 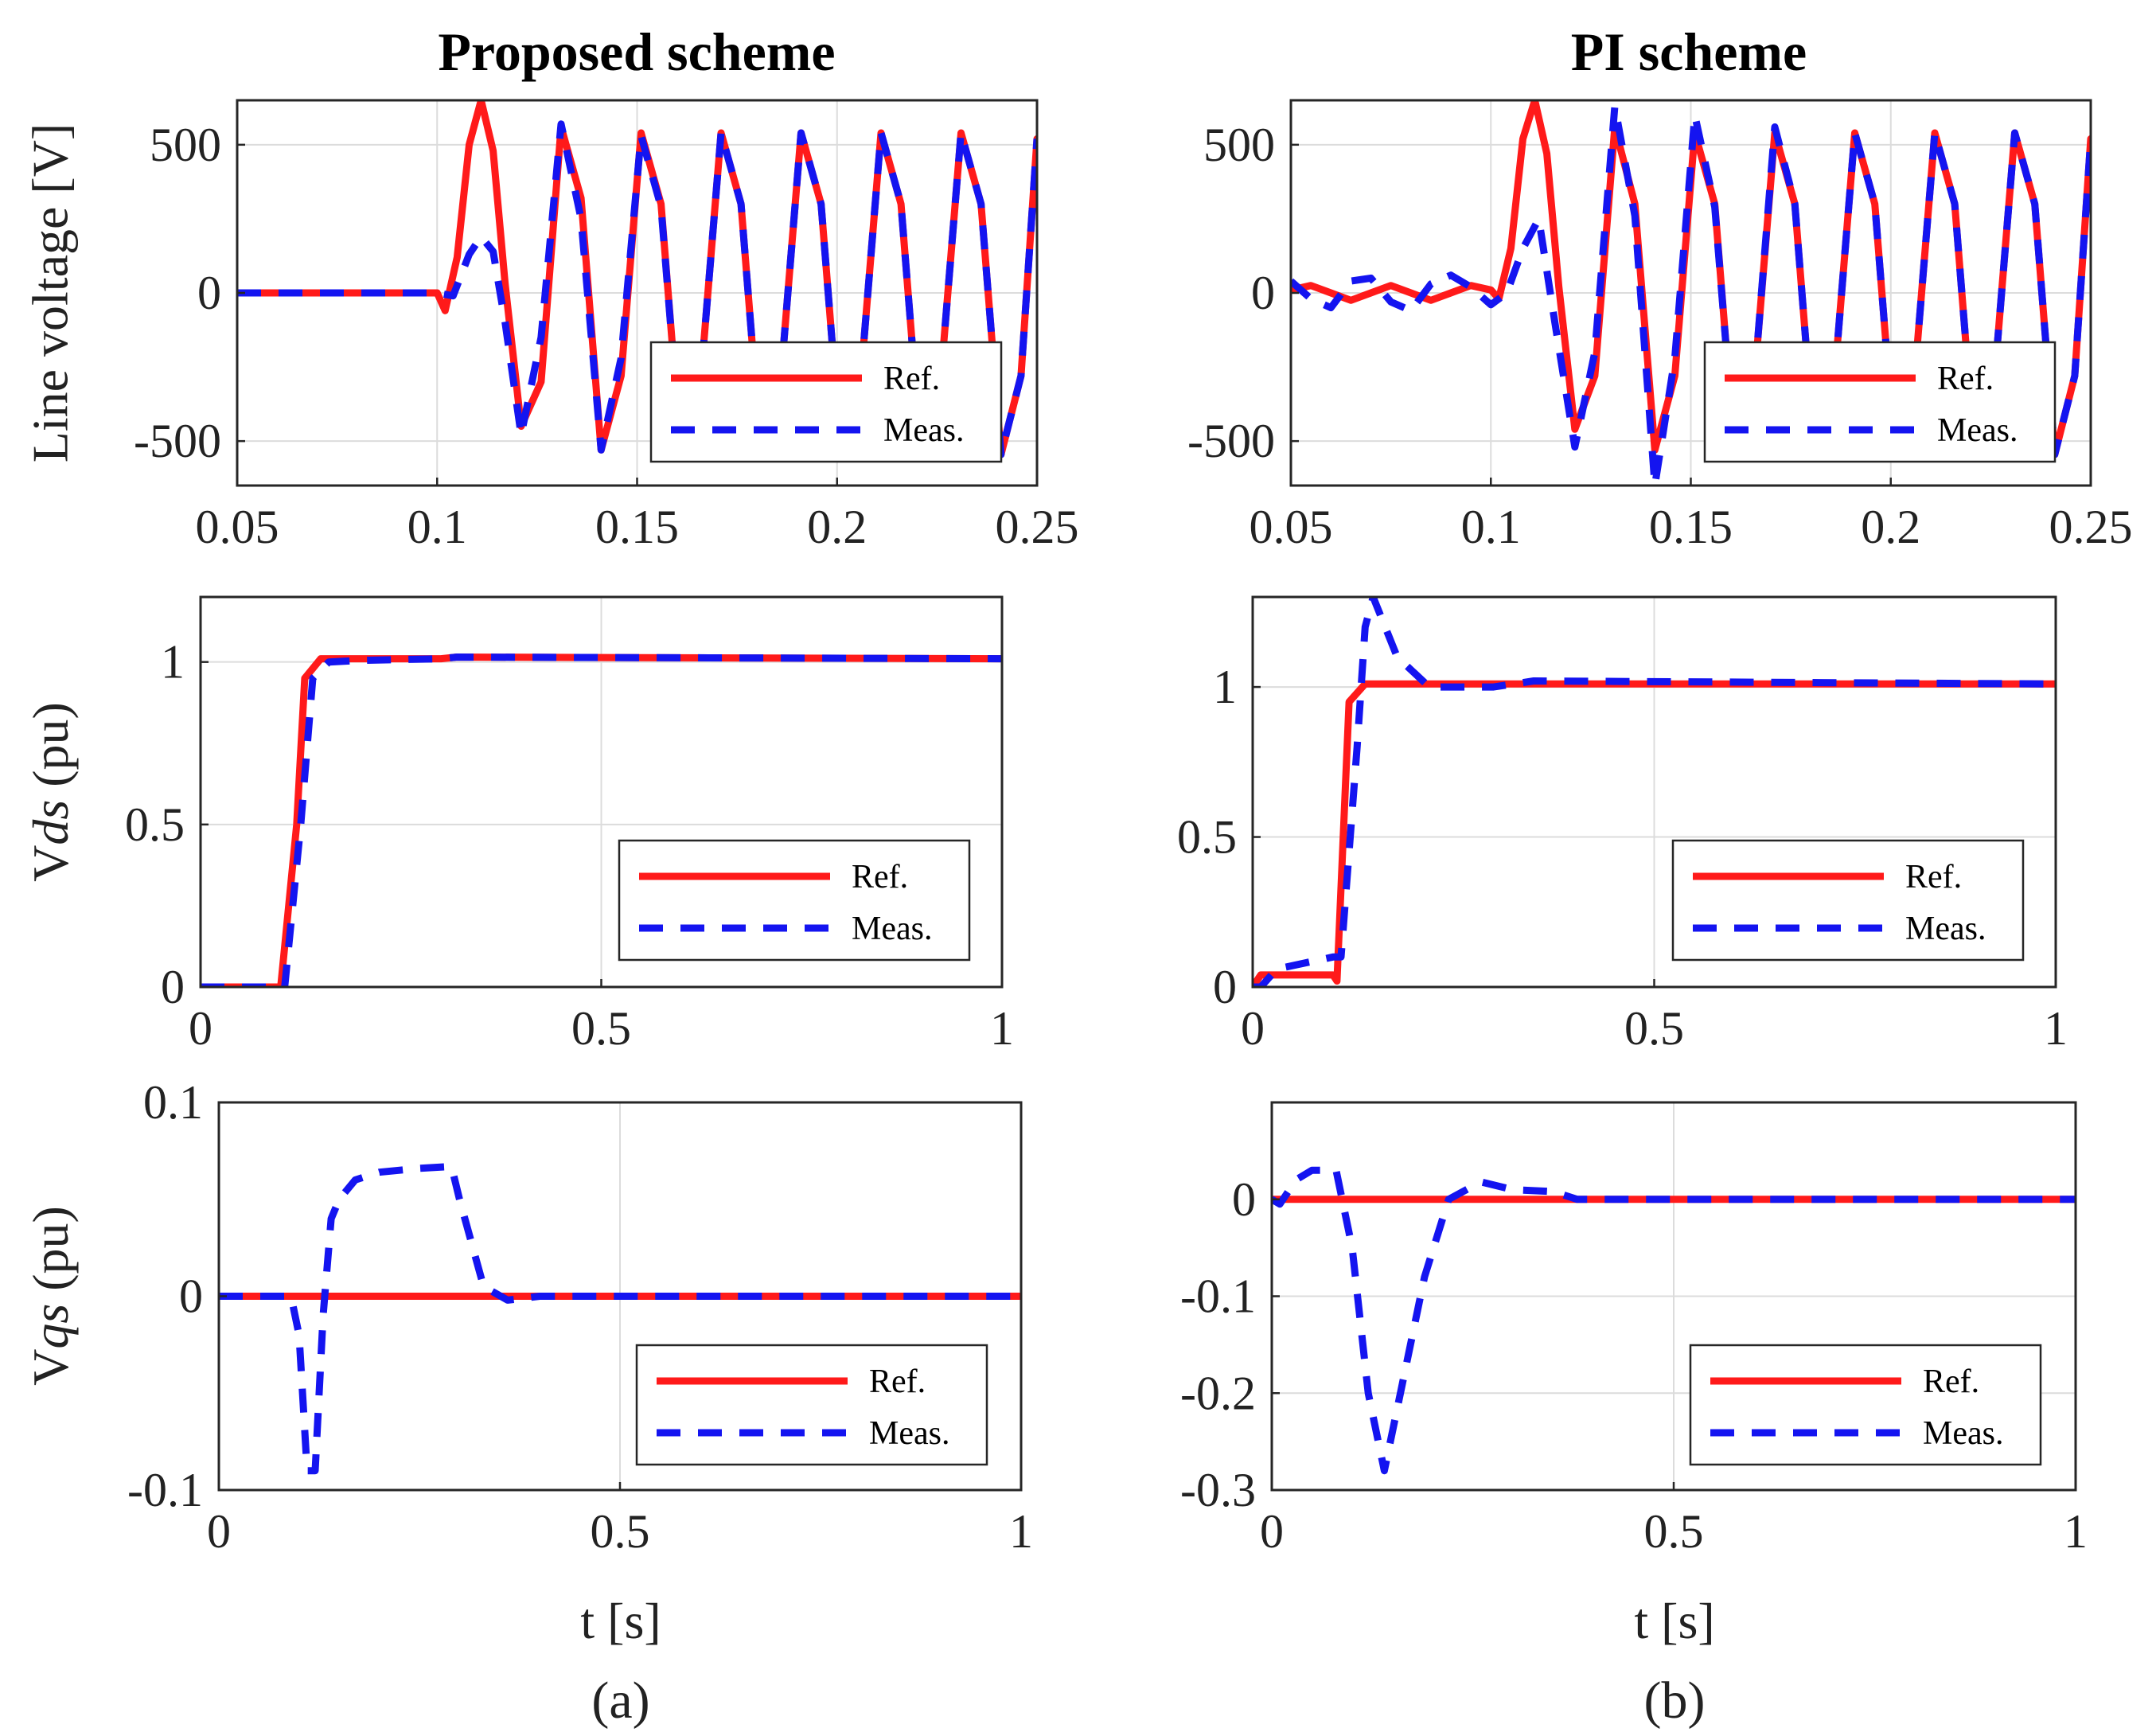 I want to click on panel-b-line-voltage: 0.05 0.1 0.15 0.2 0.25 -500 0 500 Ref. Meas., so click(x=1660, y=326).